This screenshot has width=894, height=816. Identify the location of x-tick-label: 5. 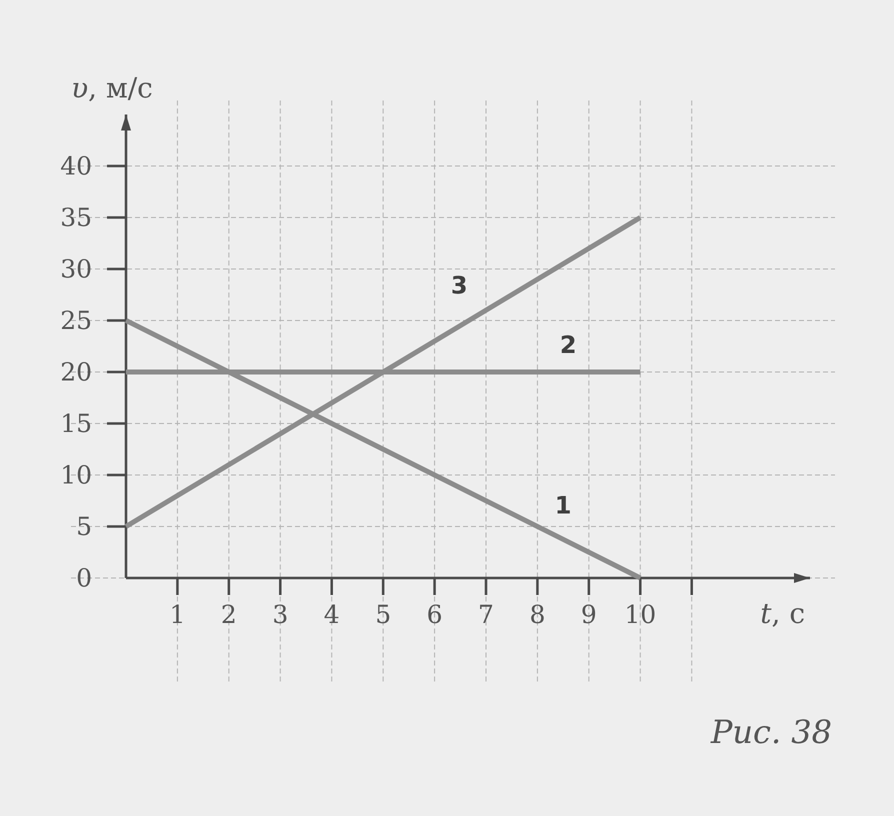
(383, 614).